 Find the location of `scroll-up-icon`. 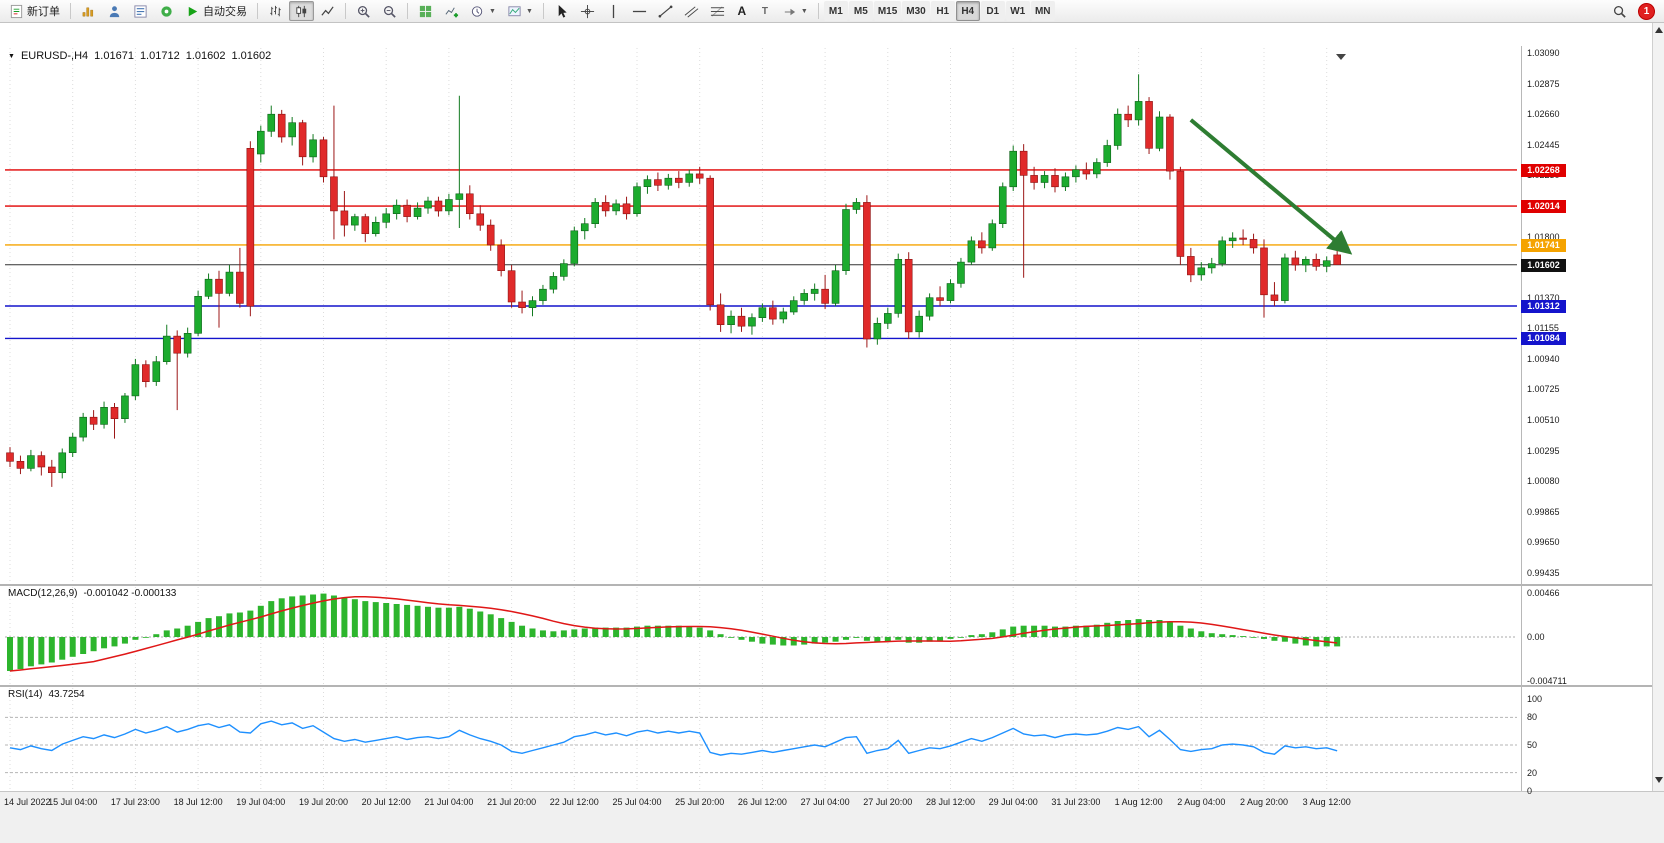

scroll-up-icon is located at coordinates (1658, 30).